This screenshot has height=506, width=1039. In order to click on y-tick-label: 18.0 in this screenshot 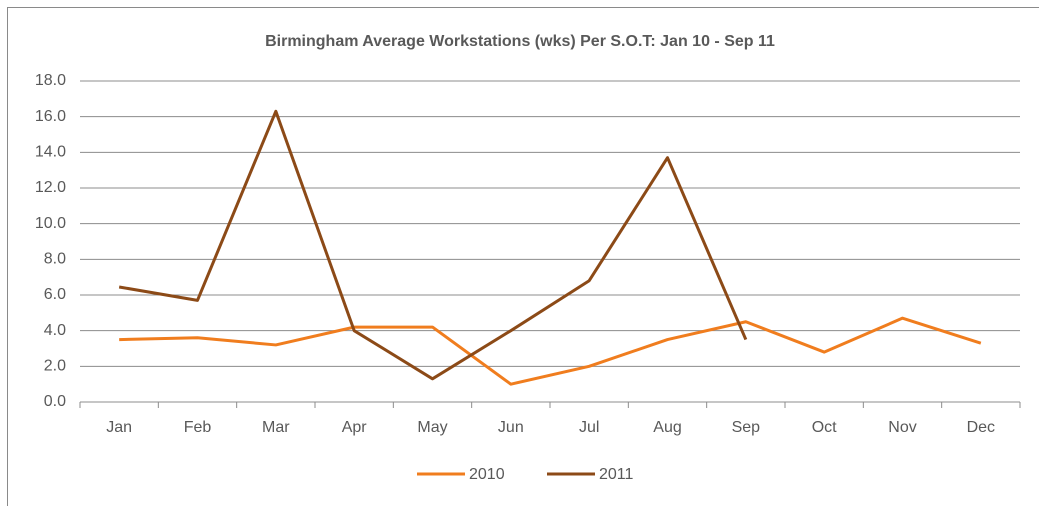, I will do `click(50, 80)`.